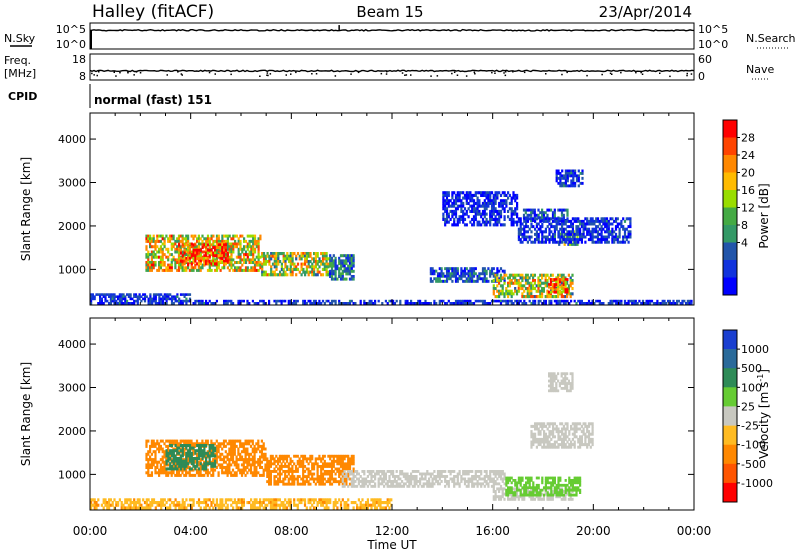 Image resolution: width=800 pixels, height=554 pixels. I want to click on trace-dot, so click(358, 72).